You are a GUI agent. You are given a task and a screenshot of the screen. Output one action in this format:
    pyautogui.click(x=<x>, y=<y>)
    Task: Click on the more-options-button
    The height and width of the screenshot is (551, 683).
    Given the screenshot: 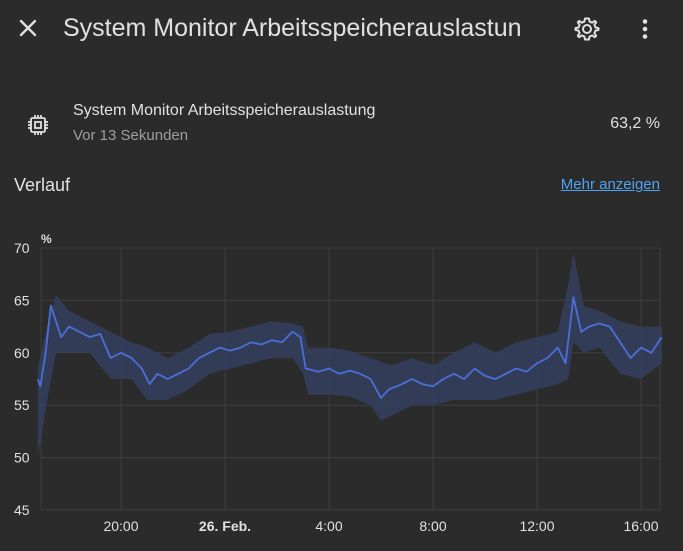 What is the action you would take?
    pyautogui.click(x=645, y=29)
    